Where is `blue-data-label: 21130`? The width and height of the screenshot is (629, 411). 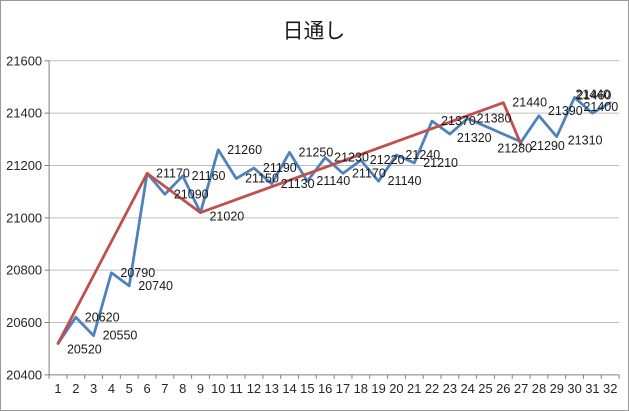
blue-data-label: 21130 is located at coordinates (298, 184).